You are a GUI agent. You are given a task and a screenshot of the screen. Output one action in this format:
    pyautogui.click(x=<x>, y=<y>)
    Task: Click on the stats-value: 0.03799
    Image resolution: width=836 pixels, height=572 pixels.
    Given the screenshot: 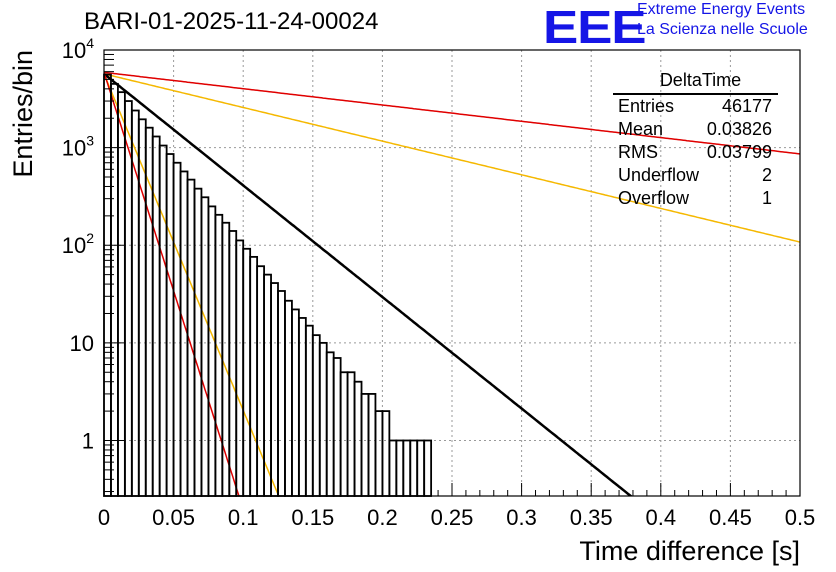 What is the action you would take?
    pyautogui.click(x=739, y=152)
    